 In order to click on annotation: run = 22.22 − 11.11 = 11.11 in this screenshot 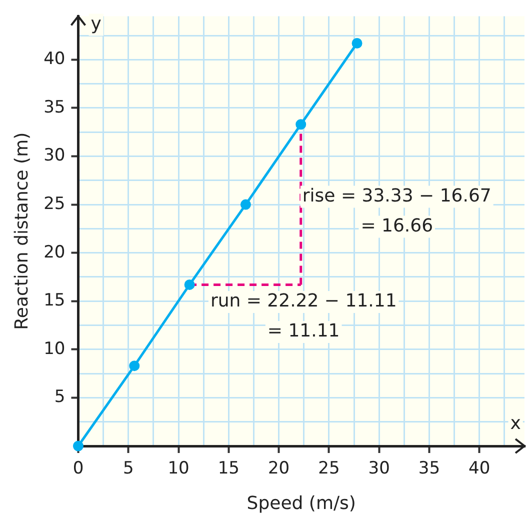, I will do `click(303, 316)`.